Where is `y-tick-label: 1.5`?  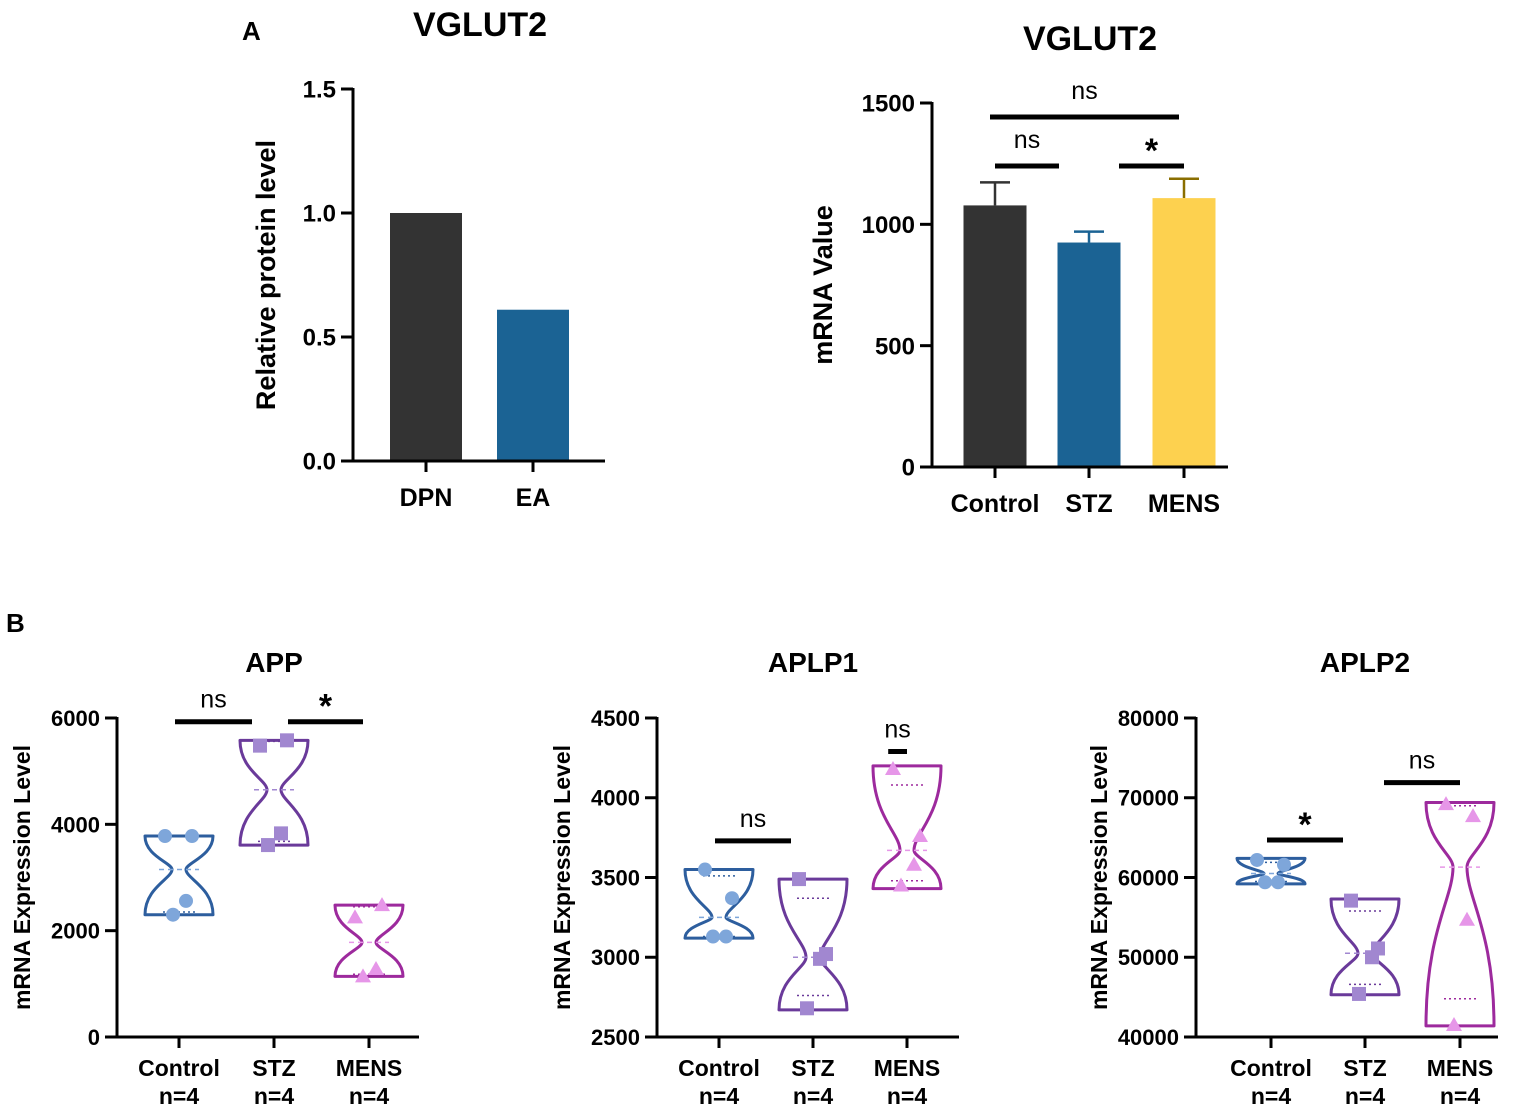 y-tick-label: 1.5 is located at coordinates (319, 90).